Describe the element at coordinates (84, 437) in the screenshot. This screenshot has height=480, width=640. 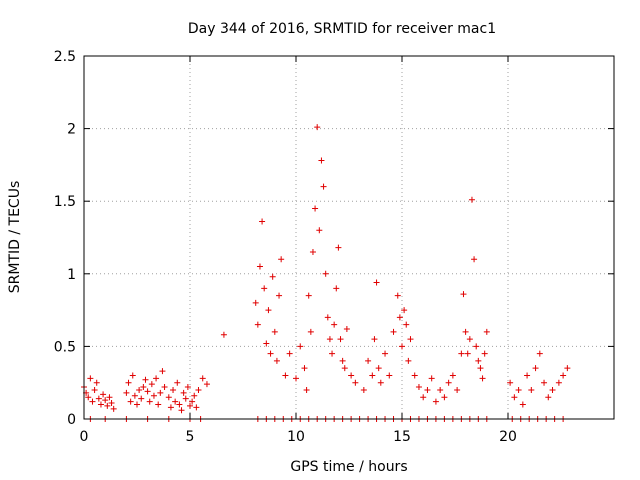
I see `x-tick-label: 0` at that location.